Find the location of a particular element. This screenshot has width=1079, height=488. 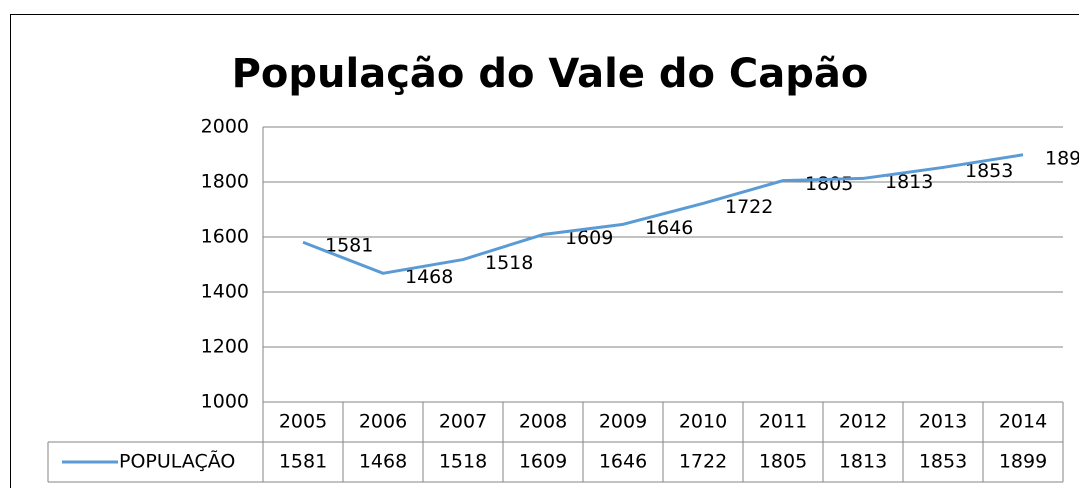

data-label: 1722 is located at coordinates (749, 207).